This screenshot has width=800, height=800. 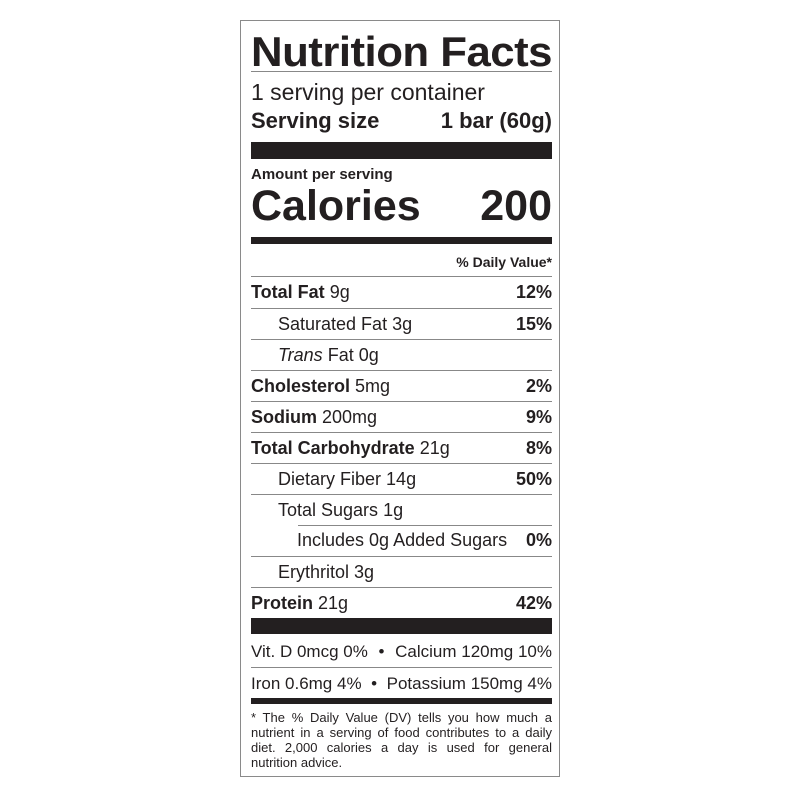 What do you see at coordinates (328, 509) in the screenshot?
I see `nutrient-name: Total Sugars` at bounding box center [328, 509].